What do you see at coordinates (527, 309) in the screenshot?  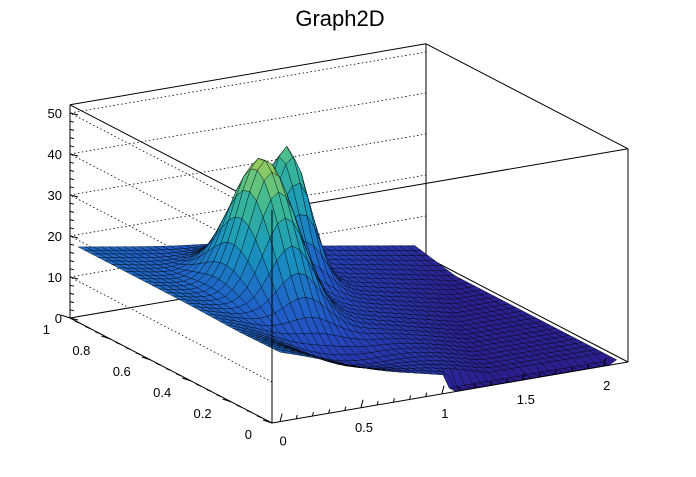 I see `right-bottom-edge` at bounding box center [527, 309].